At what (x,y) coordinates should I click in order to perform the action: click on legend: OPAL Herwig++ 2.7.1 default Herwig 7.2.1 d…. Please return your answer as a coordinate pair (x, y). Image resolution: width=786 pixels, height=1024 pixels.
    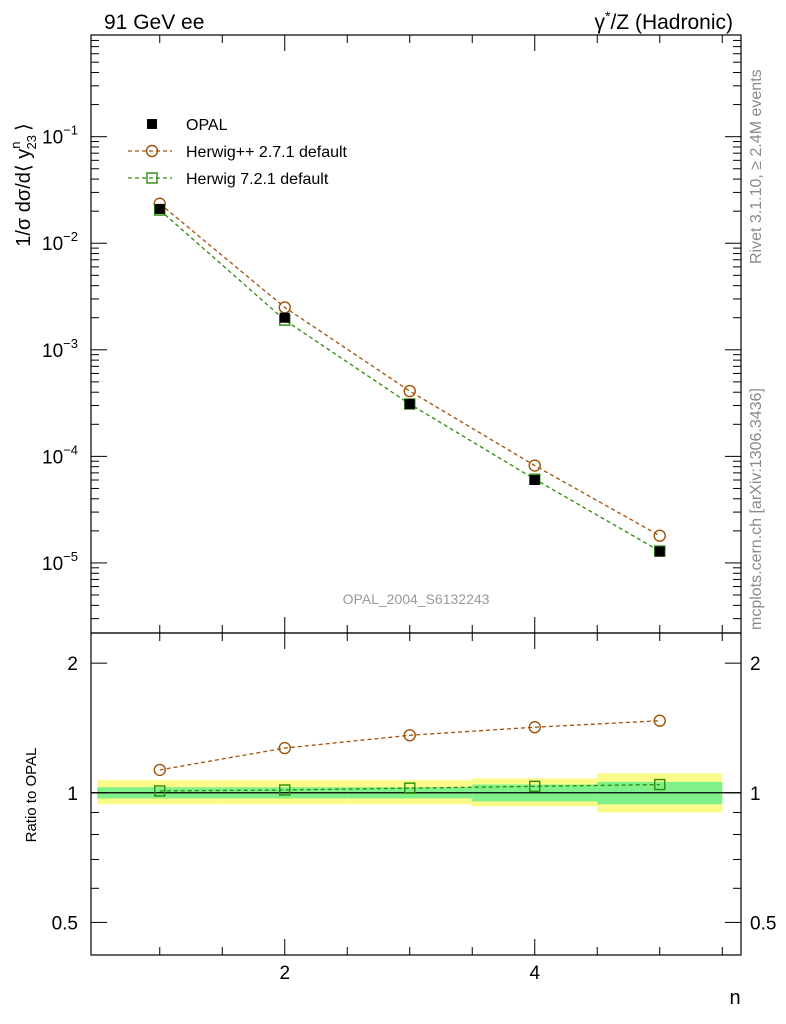
    Looking at the image, I should click on (238, 152).